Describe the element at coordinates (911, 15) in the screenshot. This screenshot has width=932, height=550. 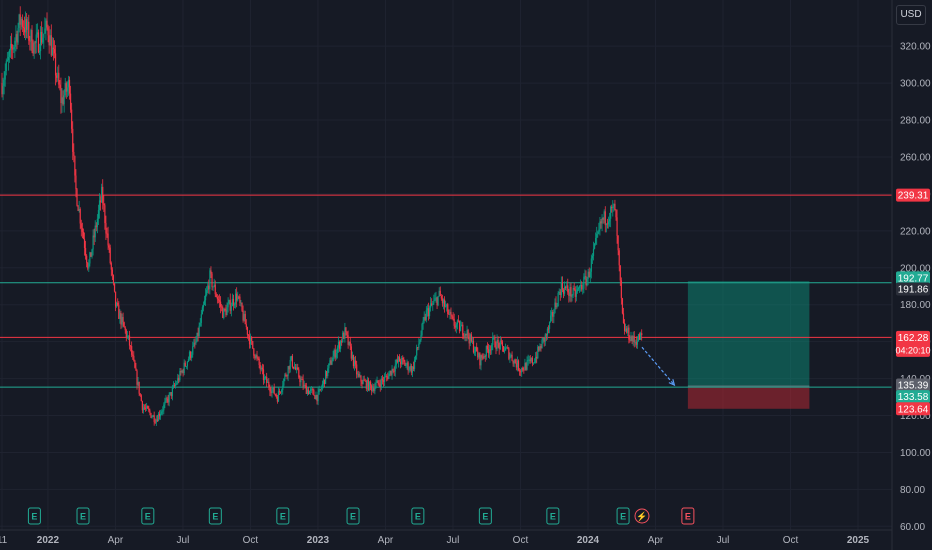
I see `currency-button: USD` at that location.